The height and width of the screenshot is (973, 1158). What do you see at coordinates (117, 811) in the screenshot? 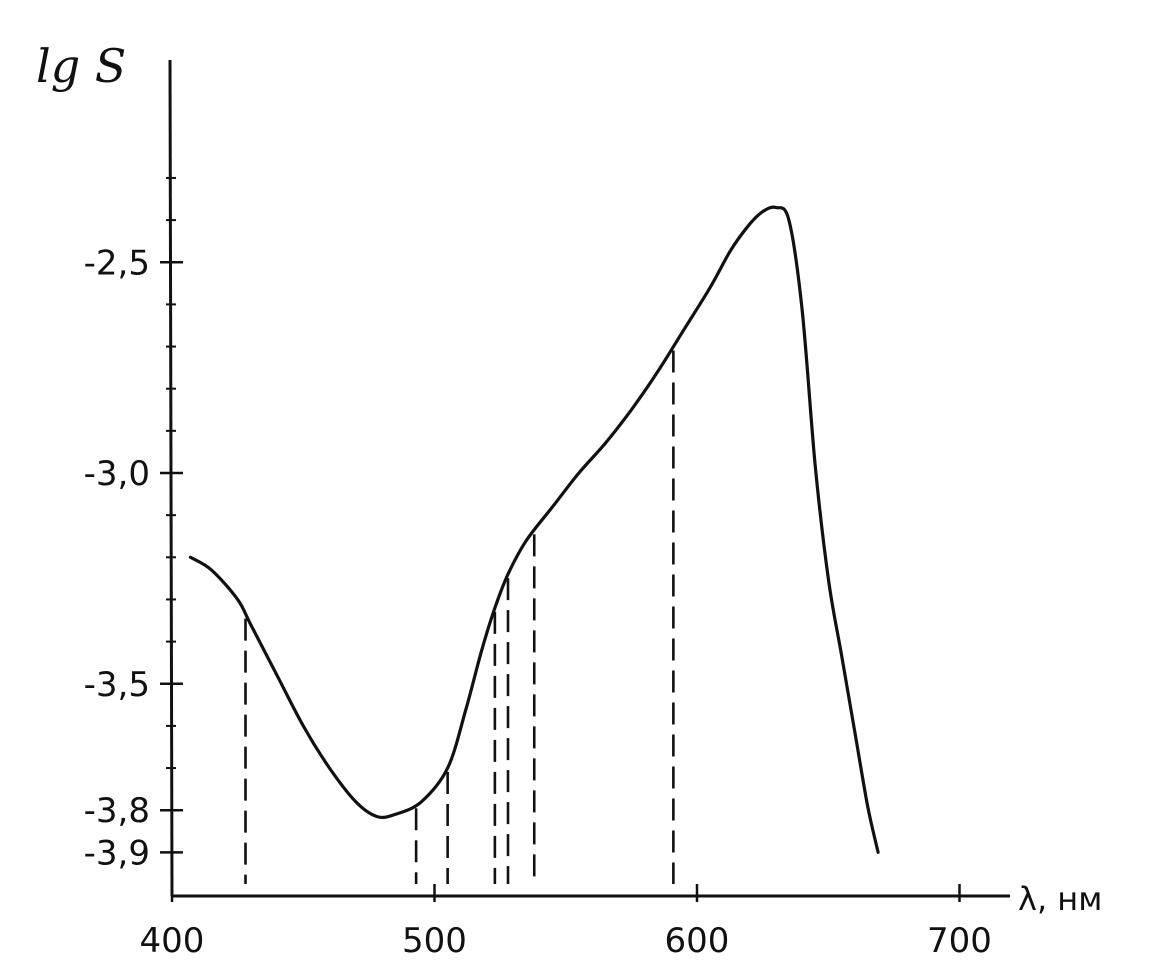
I see `y-tick-label: -3,8` at bounding box center [117, 811].